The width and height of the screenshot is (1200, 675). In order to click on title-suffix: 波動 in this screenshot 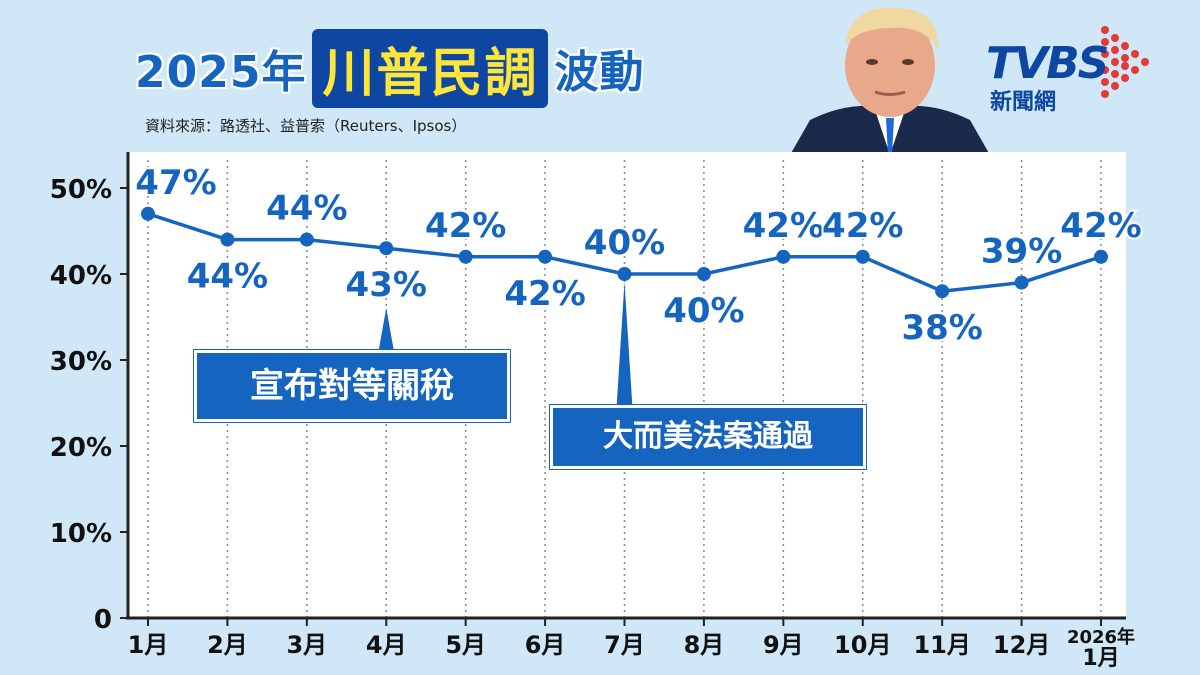, I will do `click(599, 72)`.